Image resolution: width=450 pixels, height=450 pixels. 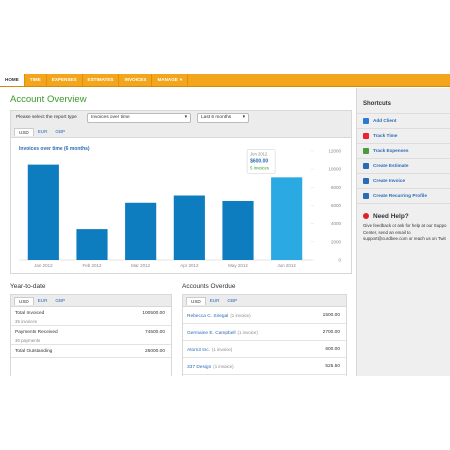 I want to click on report-label: Please select the report type, so click(x=46, y=117).